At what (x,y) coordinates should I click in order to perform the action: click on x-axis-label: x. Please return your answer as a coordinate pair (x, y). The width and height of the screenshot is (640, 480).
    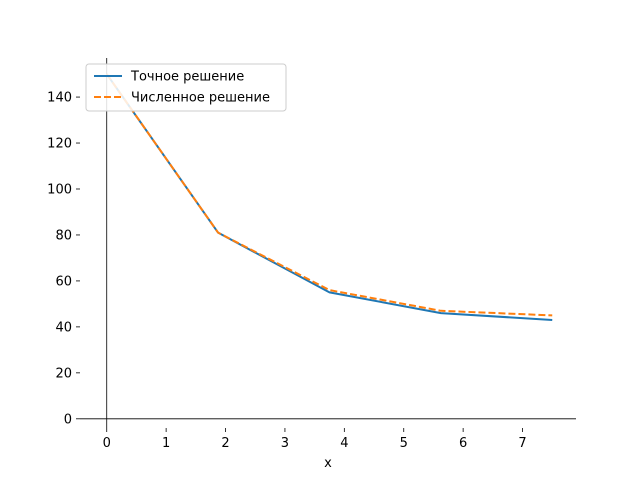
    Looking at the image, I should click on (328, 463).